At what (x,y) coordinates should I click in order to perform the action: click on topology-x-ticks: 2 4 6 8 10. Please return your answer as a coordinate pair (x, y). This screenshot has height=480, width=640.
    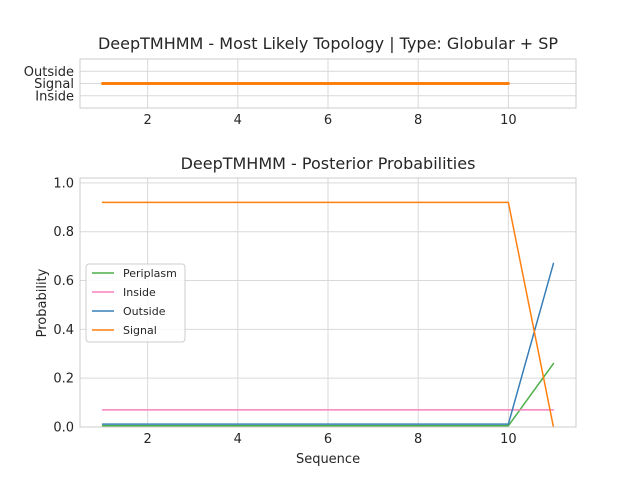
    Looking at the image, I should click on (329, 120).